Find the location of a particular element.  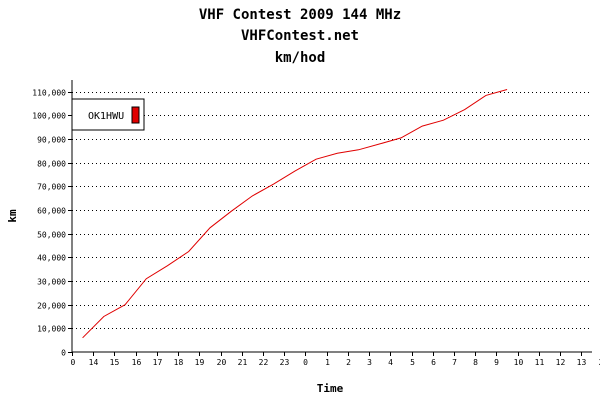

chart-subtitle: VHFContest.net is located at coordinates (300, 36).